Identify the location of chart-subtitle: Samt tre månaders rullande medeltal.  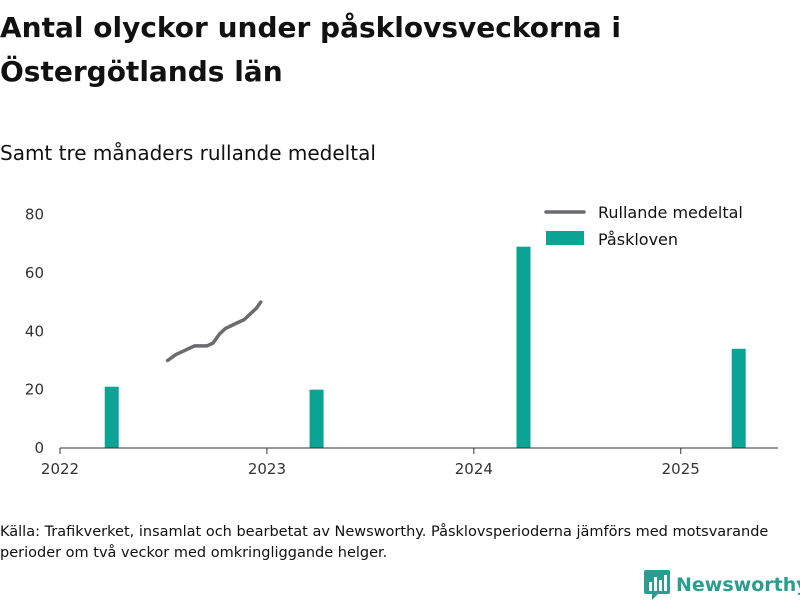
(188, 153).